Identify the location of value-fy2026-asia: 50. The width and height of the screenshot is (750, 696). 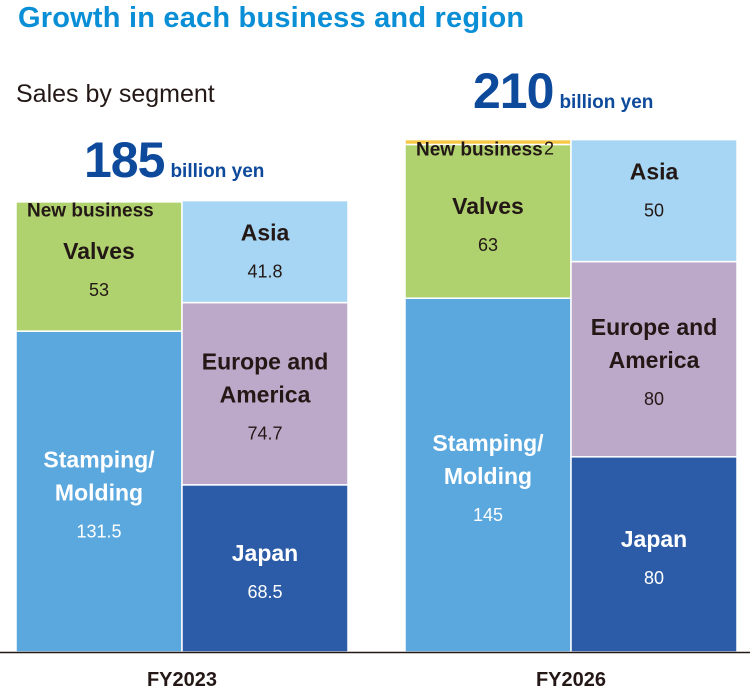
(654, 211).